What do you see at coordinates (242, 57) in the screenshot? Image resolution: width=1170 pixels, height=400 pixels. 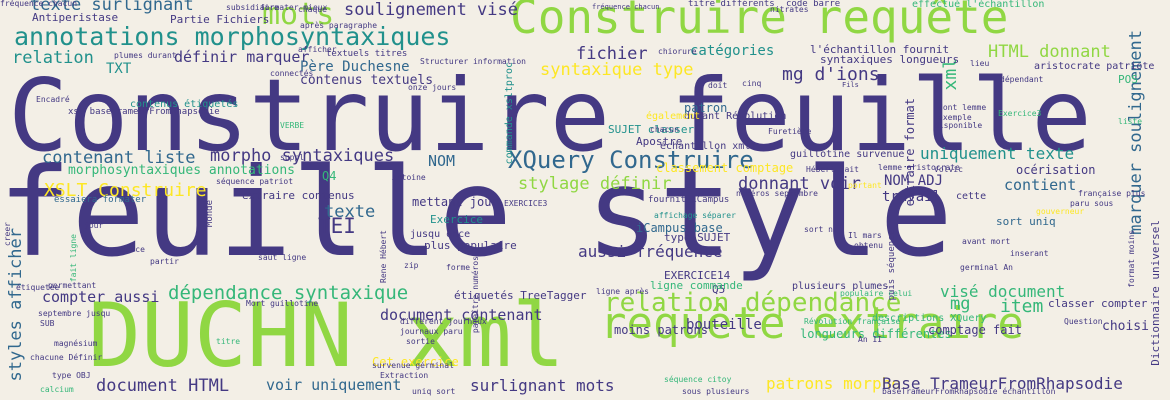 I see `cloud-word: définir marquer` at bounding box center [242, 57].